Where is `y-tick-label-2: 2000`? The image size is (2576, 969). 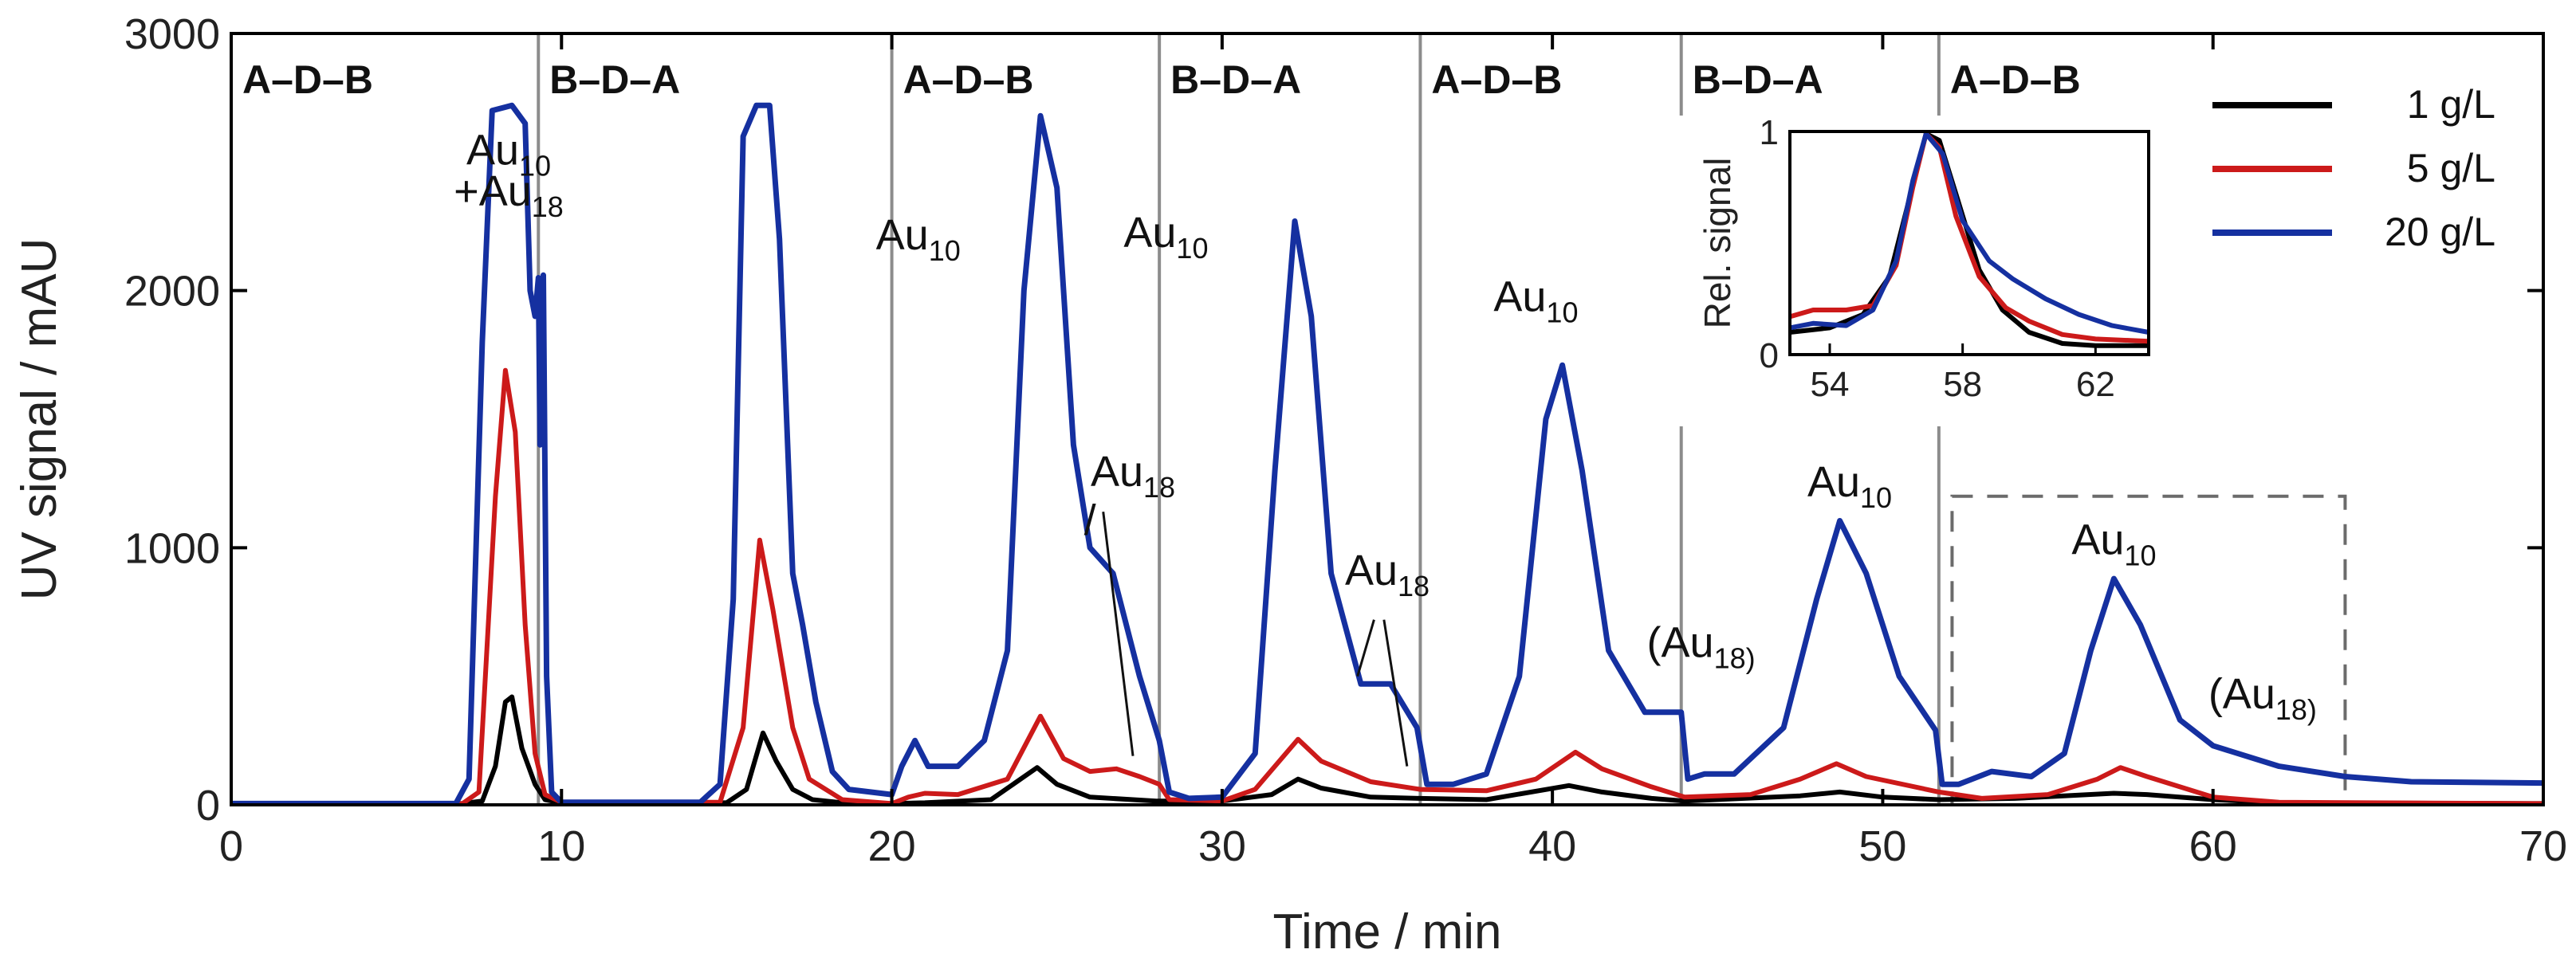
y-tick-label-2: 2000 is located at coordinates (172, 292).